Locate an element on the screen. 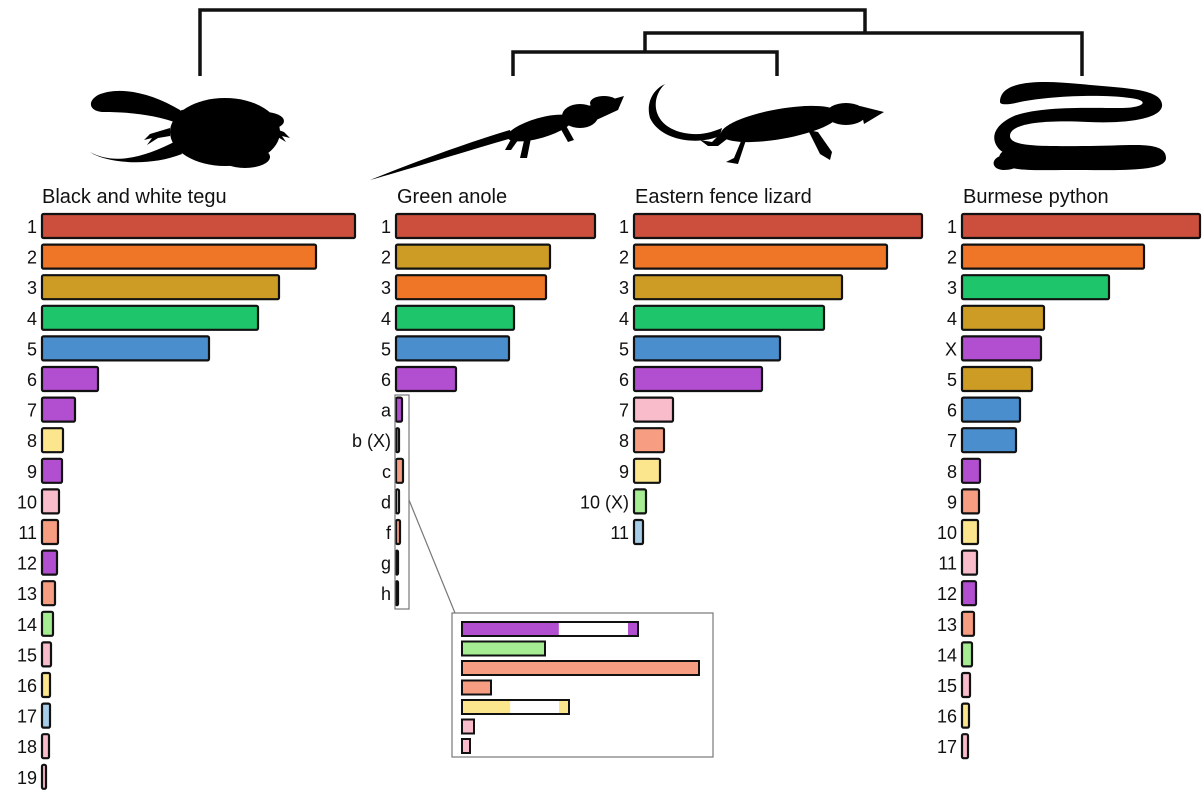  chromosome-label: h is located at coordinates (386, 594).